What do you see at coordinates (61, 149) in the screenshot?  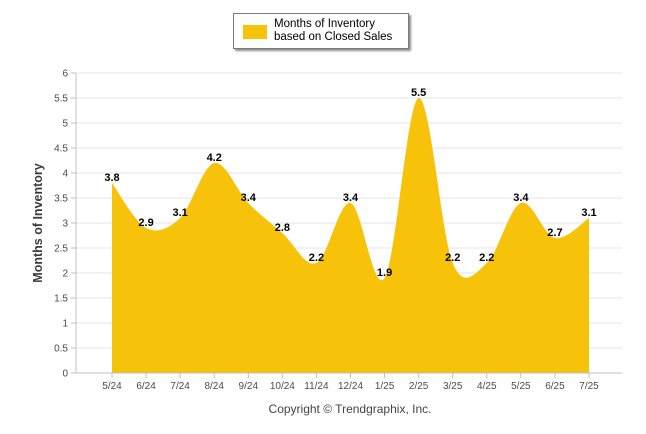 I see `y-tick-label: 4.5` at bounding box center [61, 149].